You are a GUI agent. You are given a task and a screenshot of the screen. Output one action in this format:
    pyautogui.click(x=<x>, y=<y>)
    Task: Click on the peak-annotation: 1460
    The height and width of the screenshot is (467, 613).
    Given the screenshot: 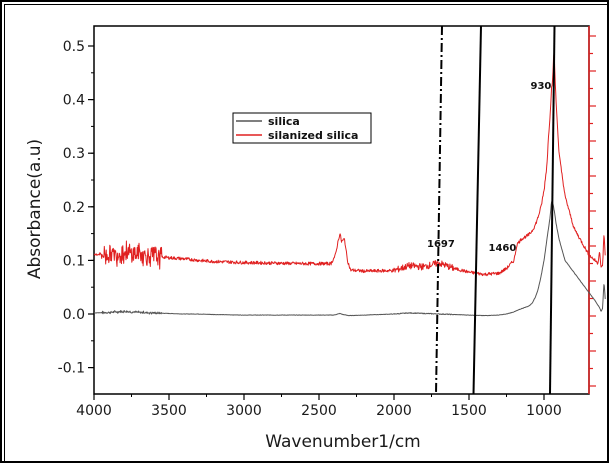 What is the action you would take?
    pyautogui.click(x=503, y=248)
    